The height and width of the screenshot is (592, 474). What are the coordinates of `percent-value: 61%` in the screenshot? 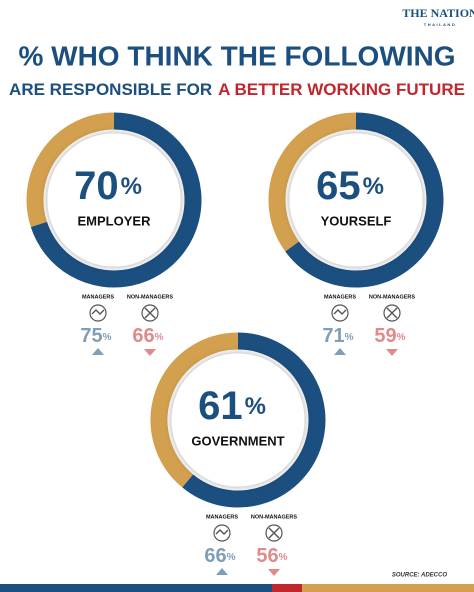 It's located at (232, 406).